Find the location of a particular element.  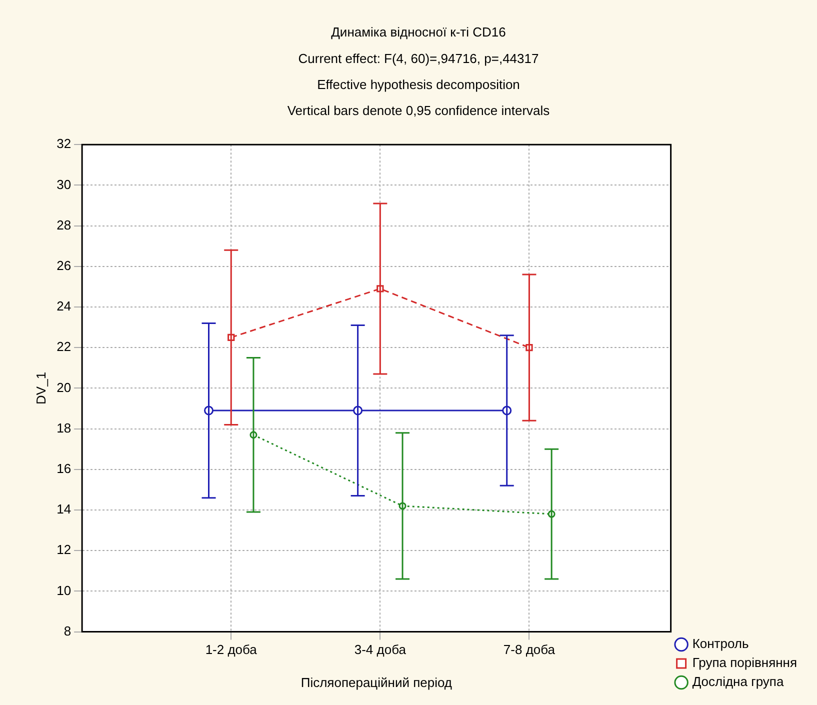

legend-label: Дослідна група is located at coordinates (738, 682).